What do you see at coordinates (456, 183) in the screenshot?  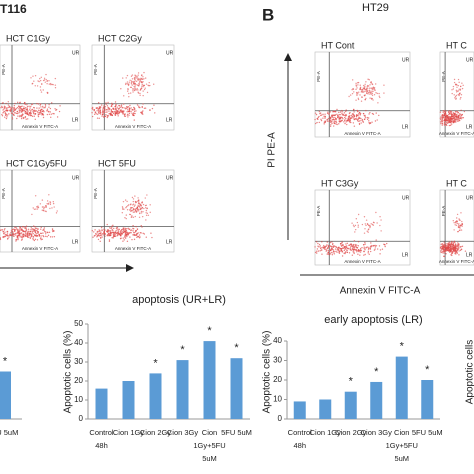 I see `plot-label: HT C` at bounding box center [456, 183].